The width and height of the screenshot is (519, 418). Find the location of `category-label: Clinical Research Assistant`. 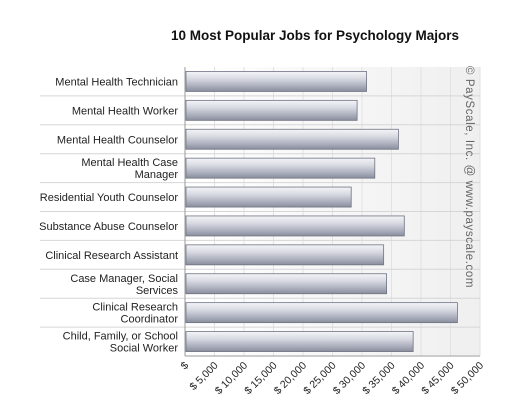

category-label: Clinical Research Assistant is located at coordinates (111, 256).